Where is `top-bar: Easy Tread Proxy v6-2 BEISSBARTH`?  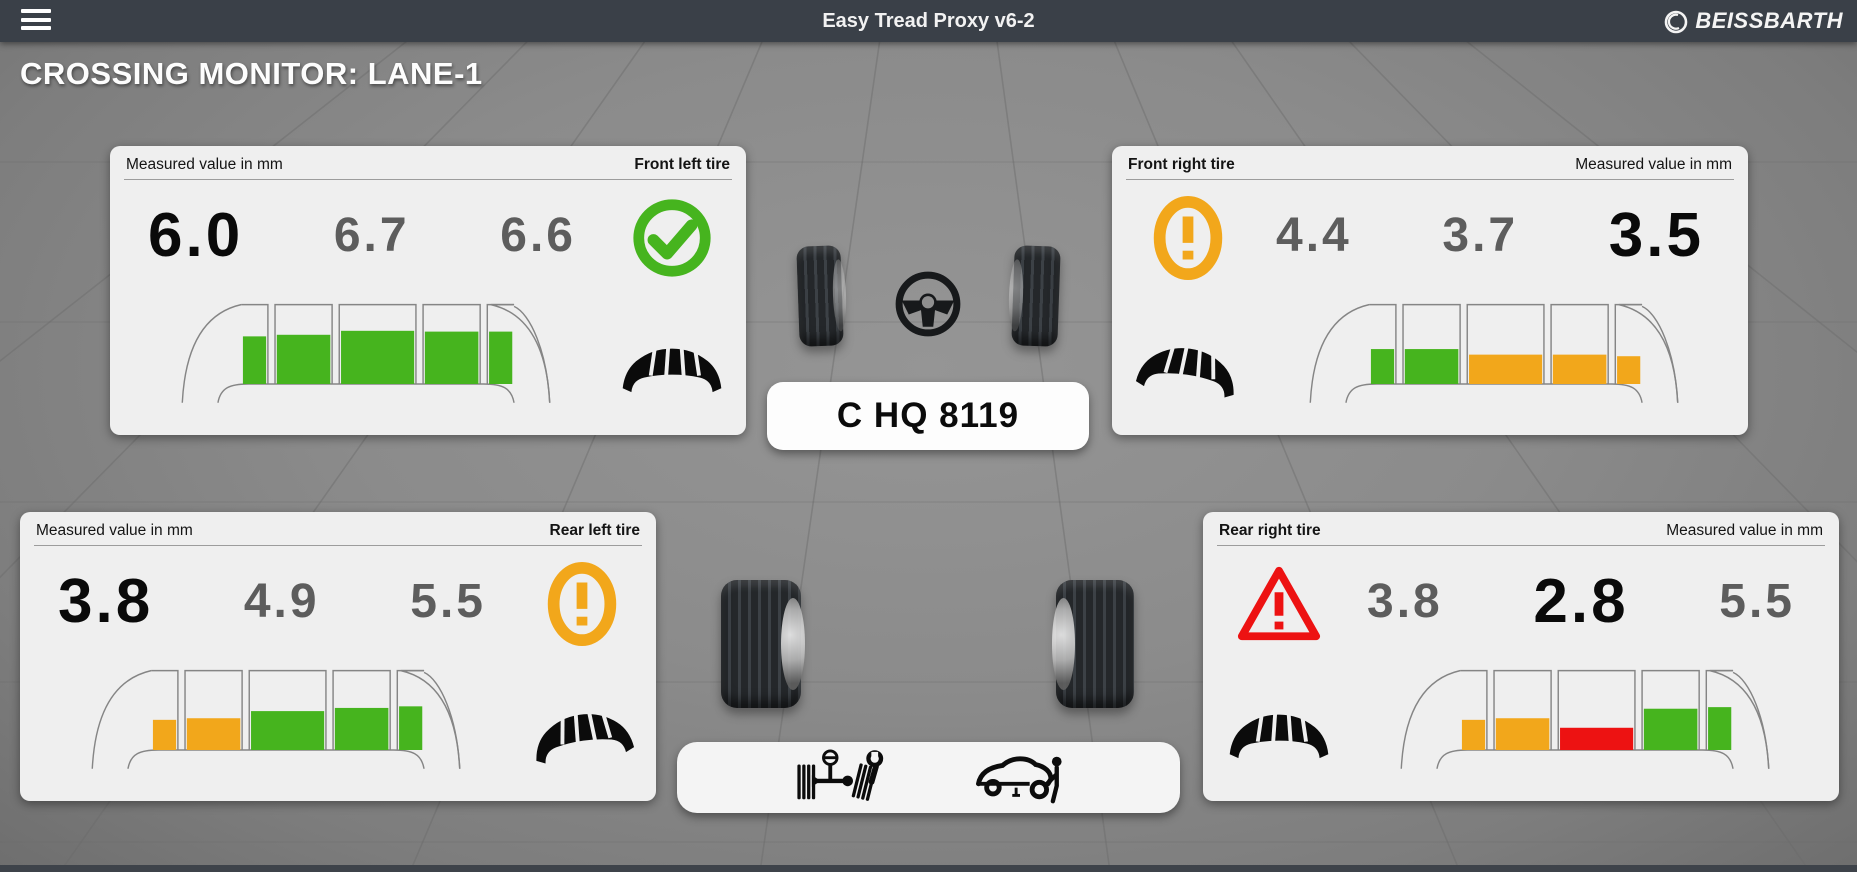 top-bar: Easy Tread Proxy v6-2 BEISSBARTH is located at coordinates (928, 21).